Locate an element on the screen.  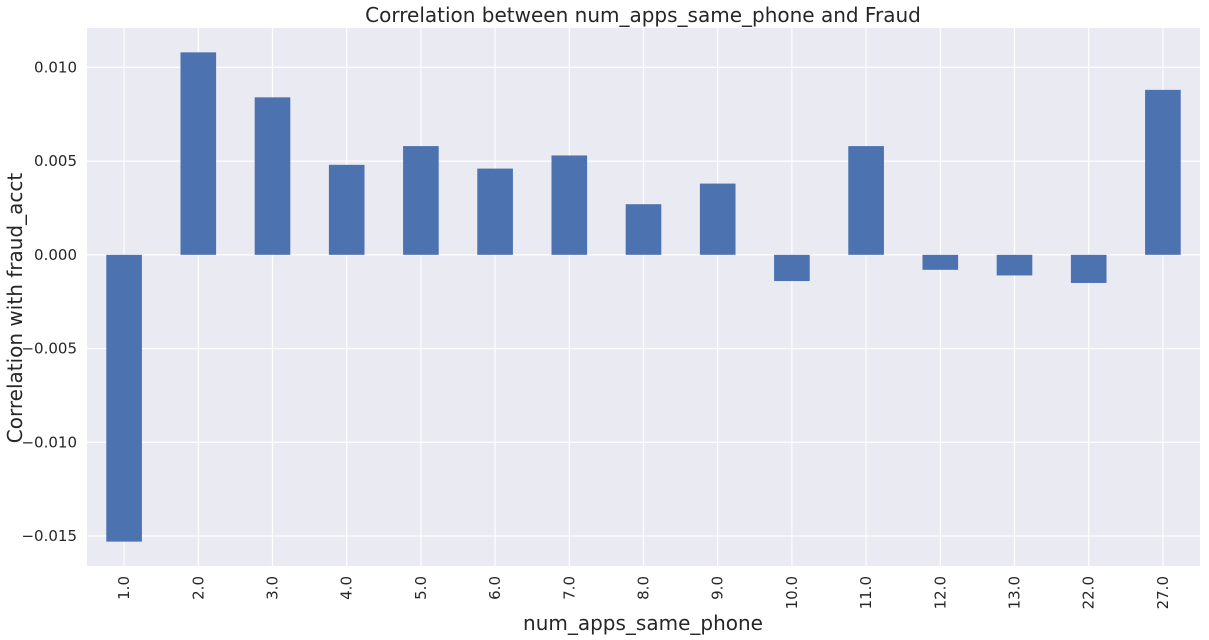
y-tick-label: 0.005 is located at coordinates (55, 161).